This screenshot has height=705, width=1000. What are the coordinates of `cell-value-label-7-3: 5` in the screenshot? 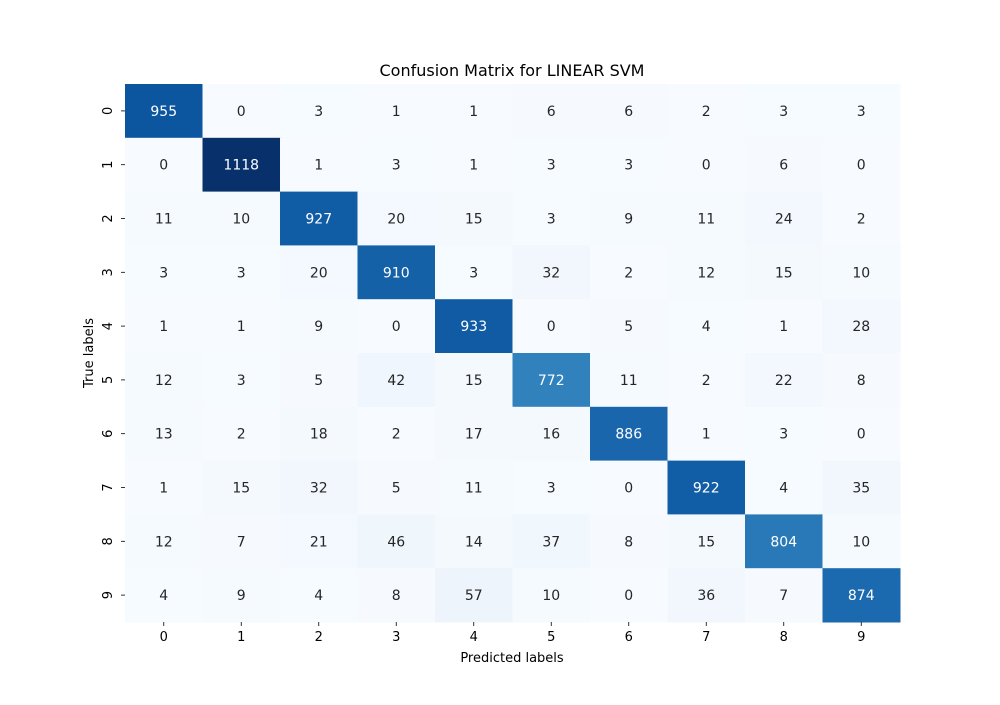 It's located at (396, 489).